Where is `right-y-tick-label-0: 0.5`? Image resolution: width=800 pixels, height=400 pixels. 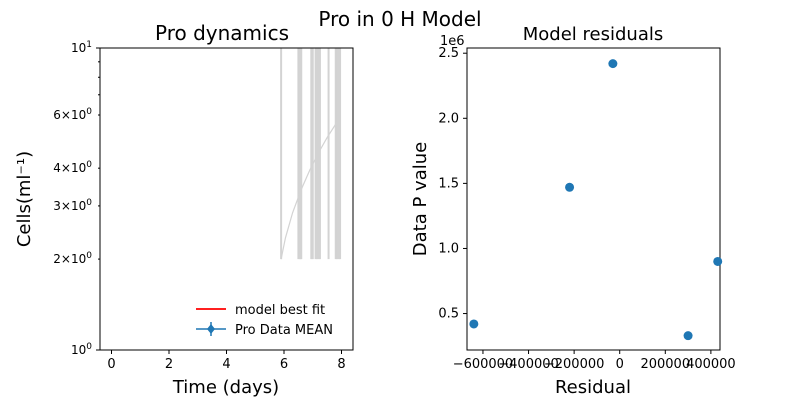
right-y-tick-label-0: 0.5 is located at coordinates (448, 314).